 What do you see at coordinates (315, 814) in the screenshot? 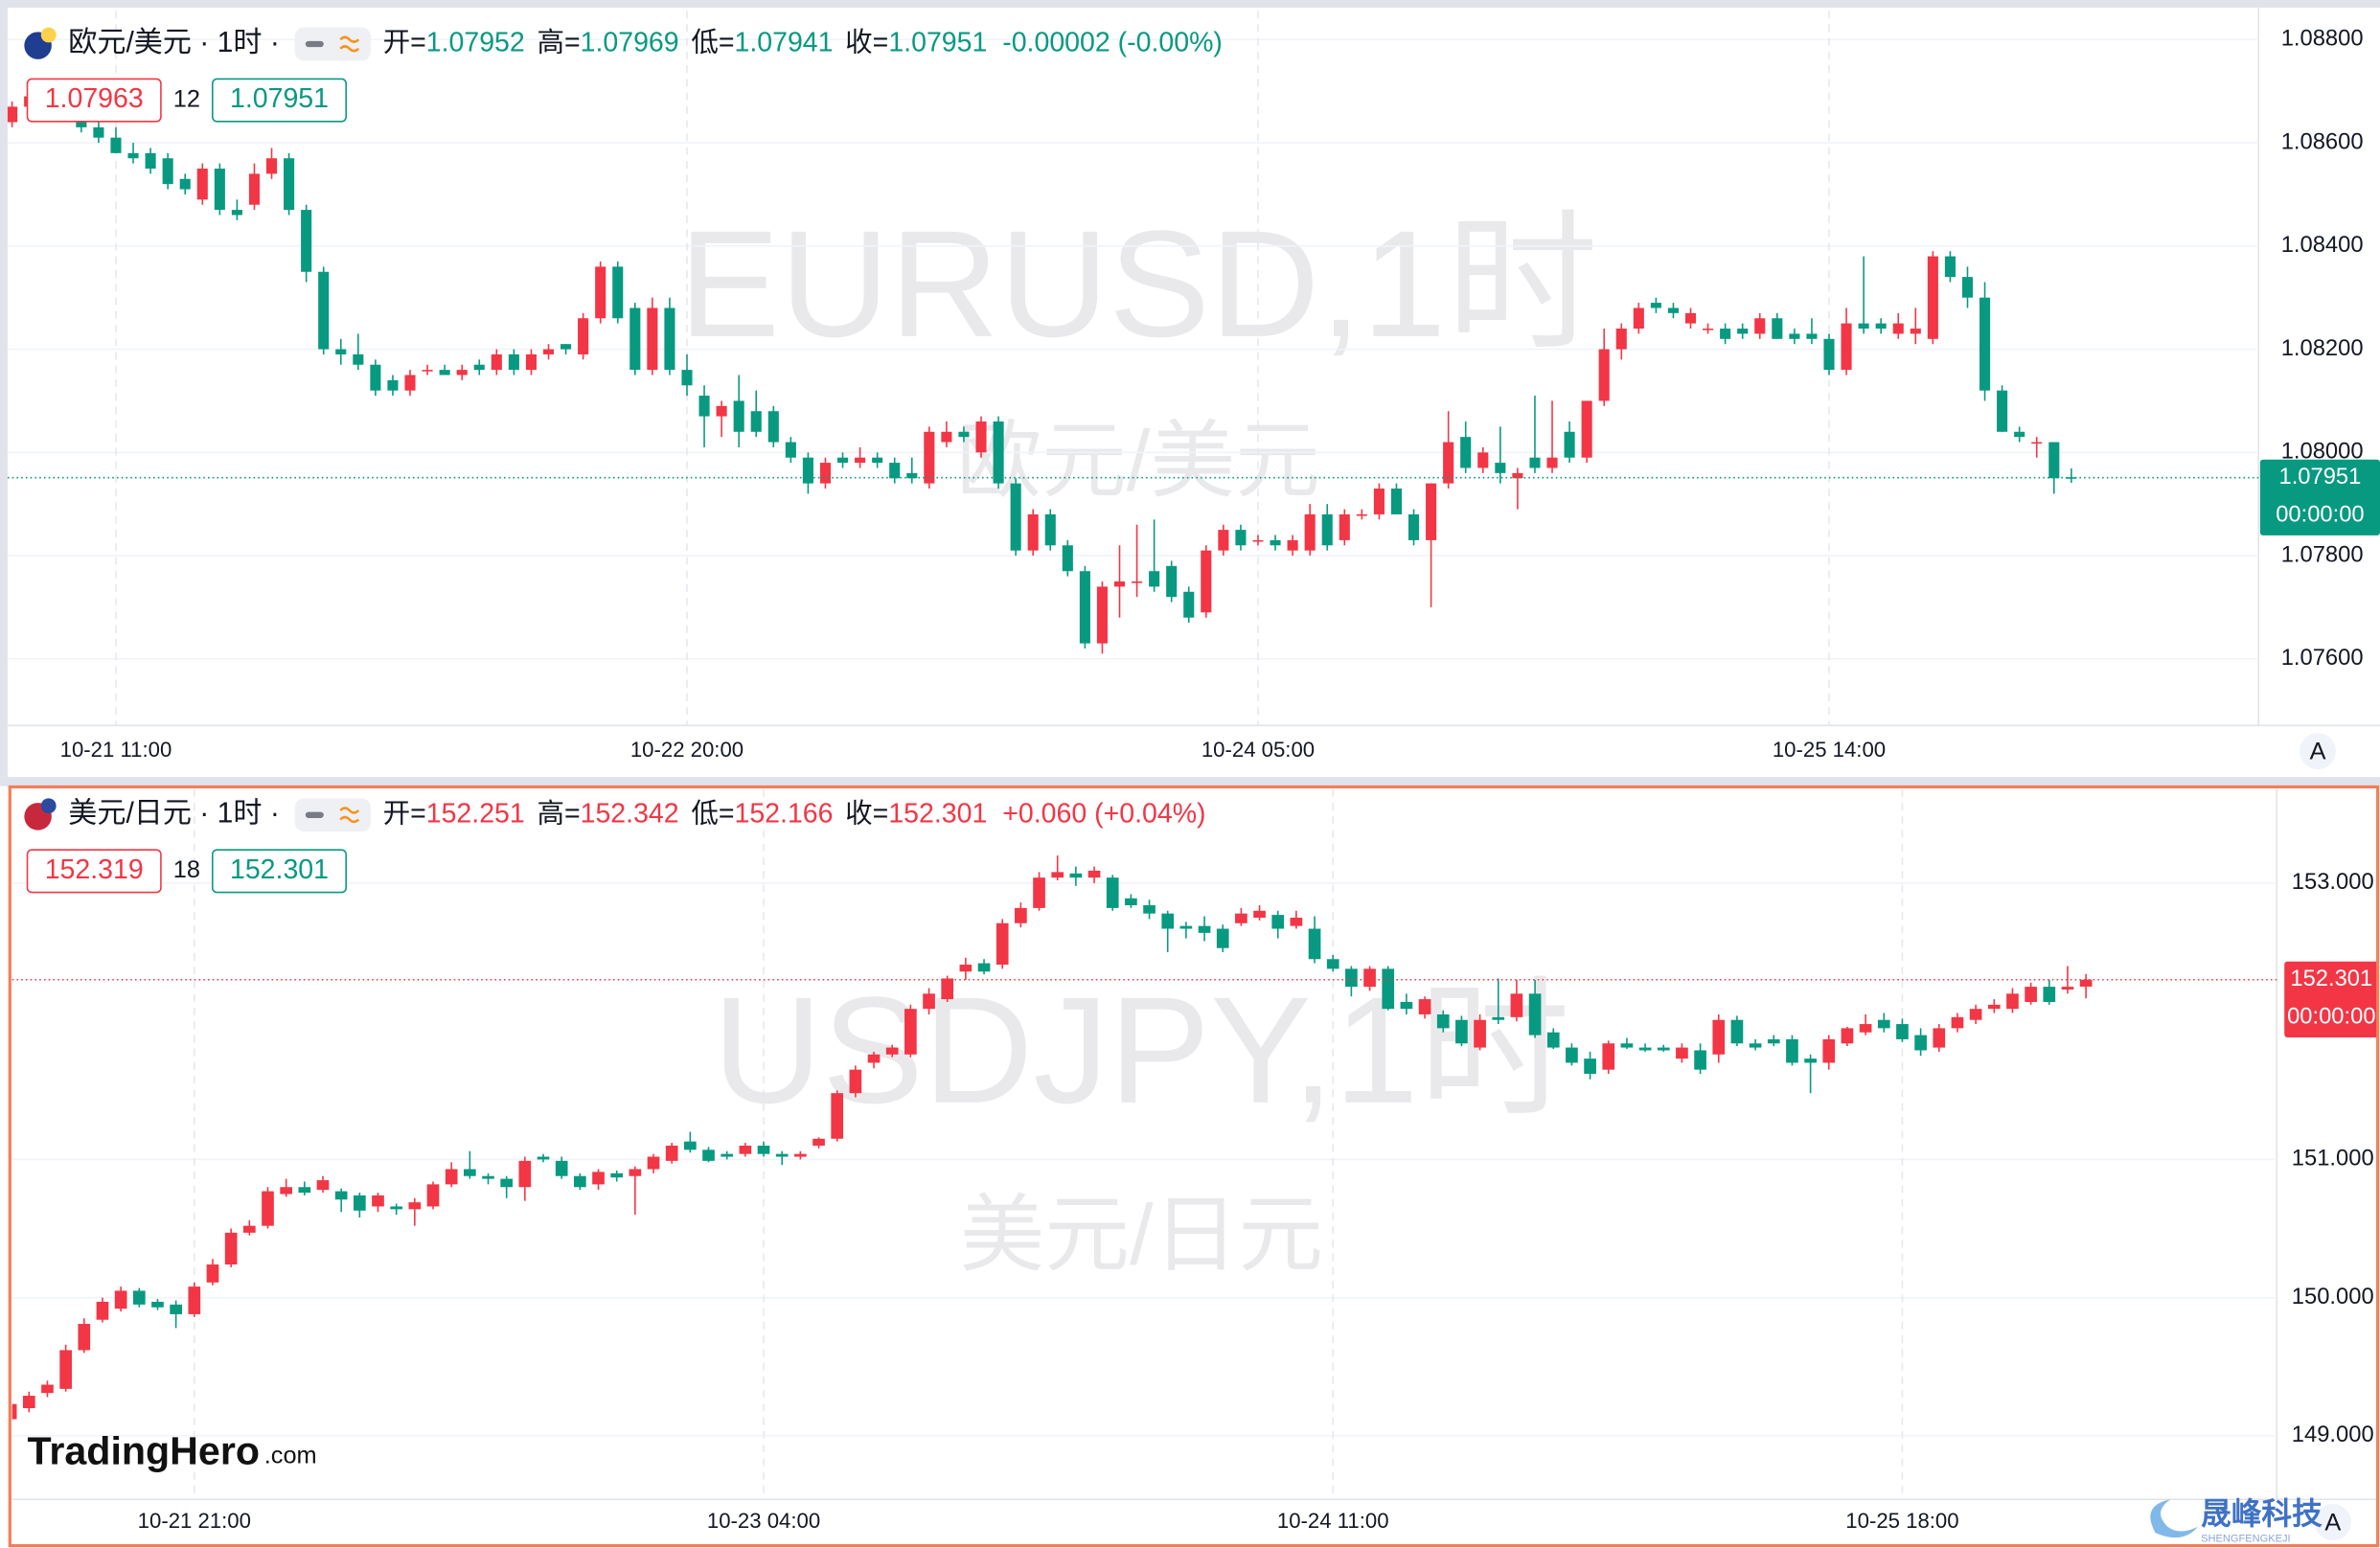
I see `pill-dash` at bounding box center [315, 814].